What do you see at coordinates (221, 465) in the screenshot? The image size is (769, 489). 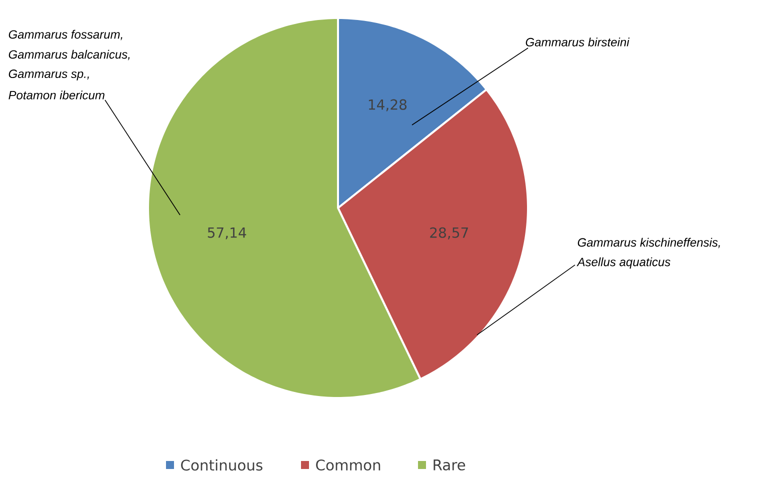 I see `legend-label: Continuous` at bounding box center [221, 465].